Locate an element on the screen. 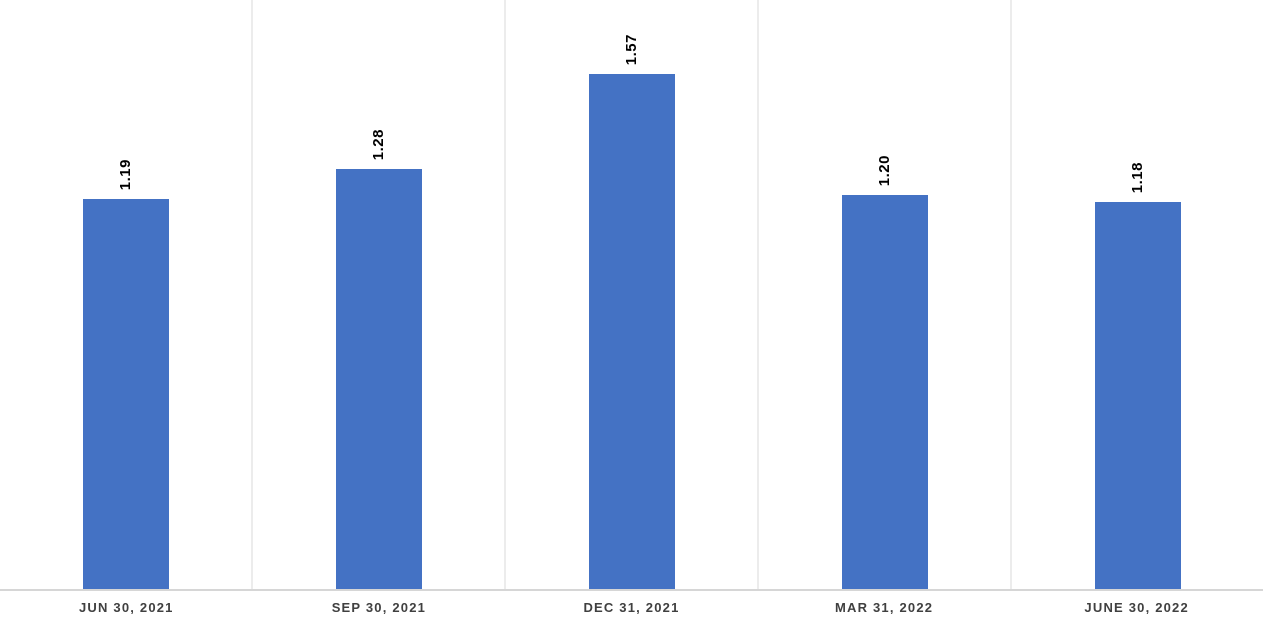  bar-group: 1.20 is located at coordinates (884, 371).